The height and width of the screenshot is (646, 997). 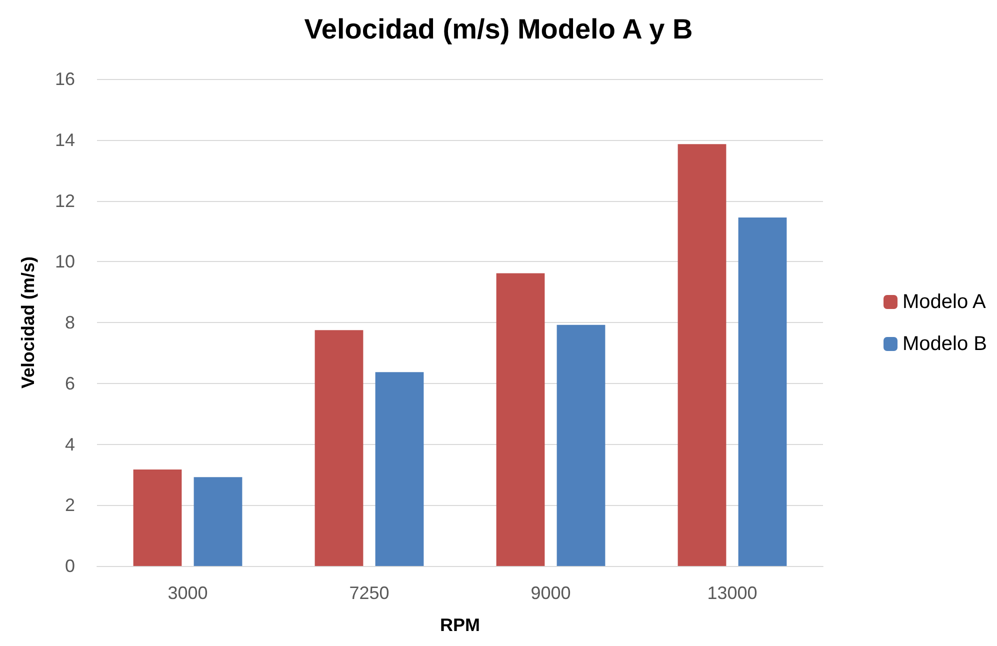 I want to click on x-tick-label: 13000, so click(x=732, y=593).